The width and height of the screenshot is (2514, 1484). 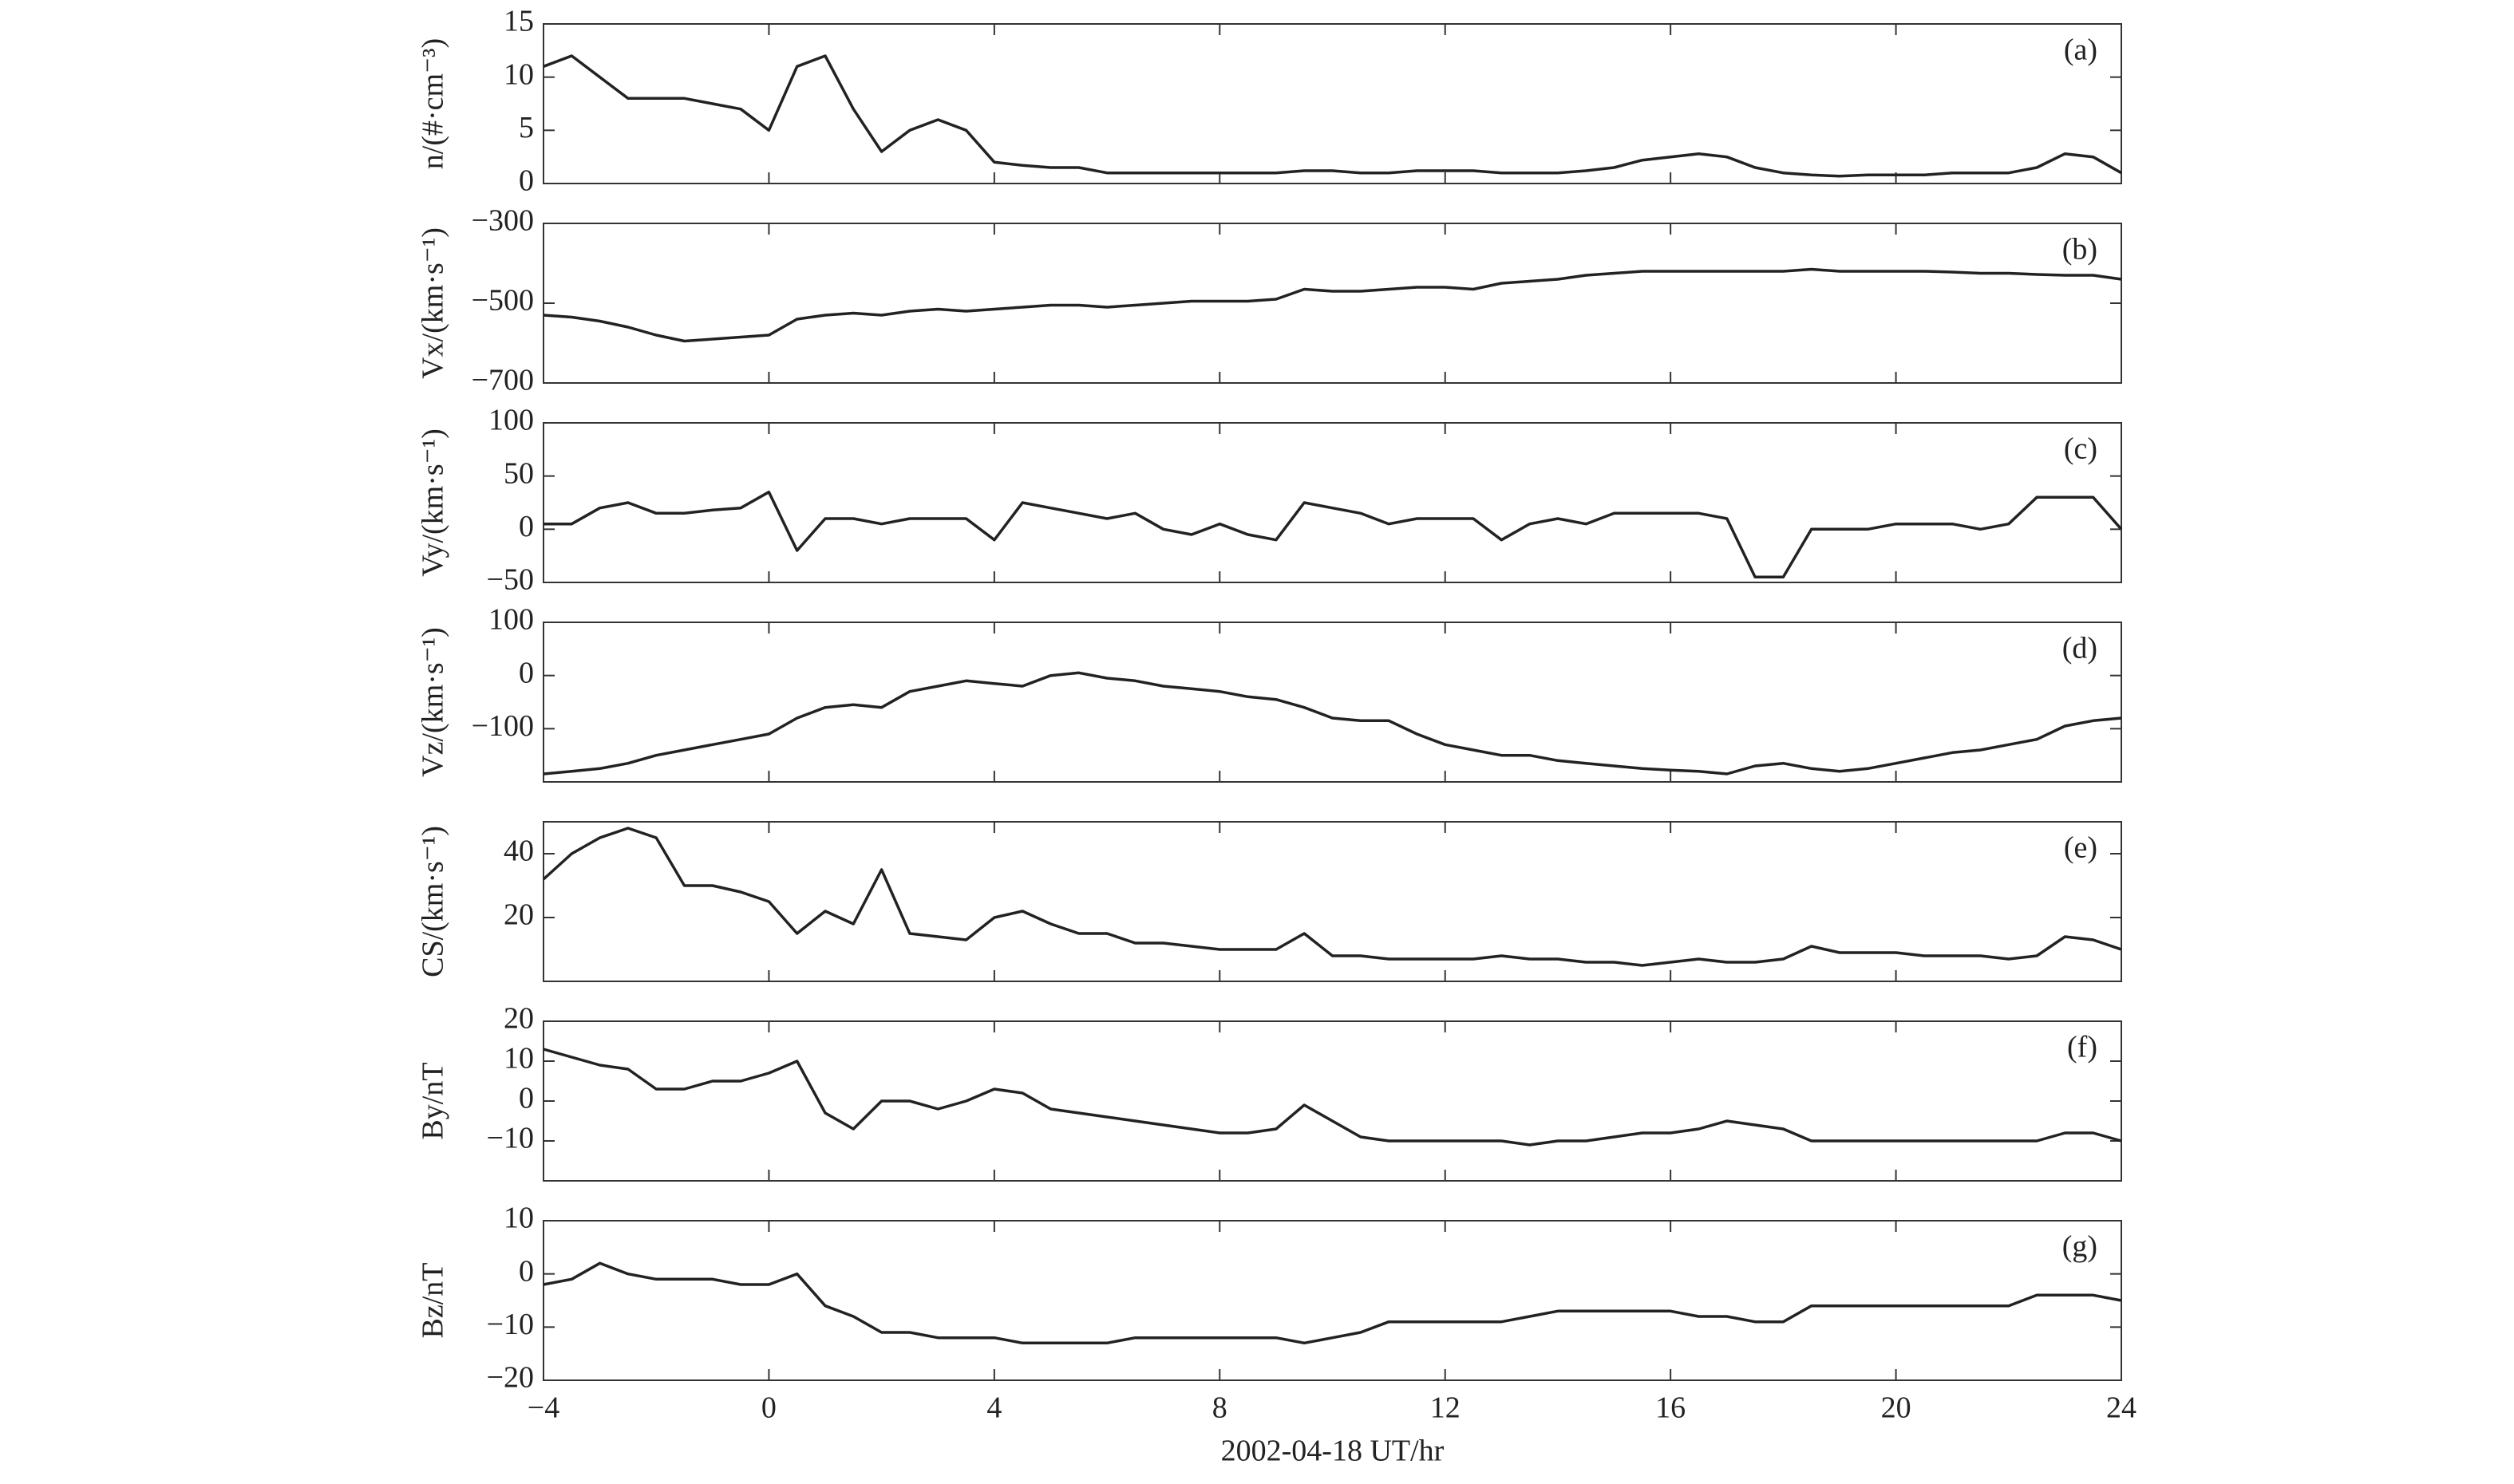 I want to click on y-axis-label: n/(#·cm⁻³), so click(x=433, y=104).